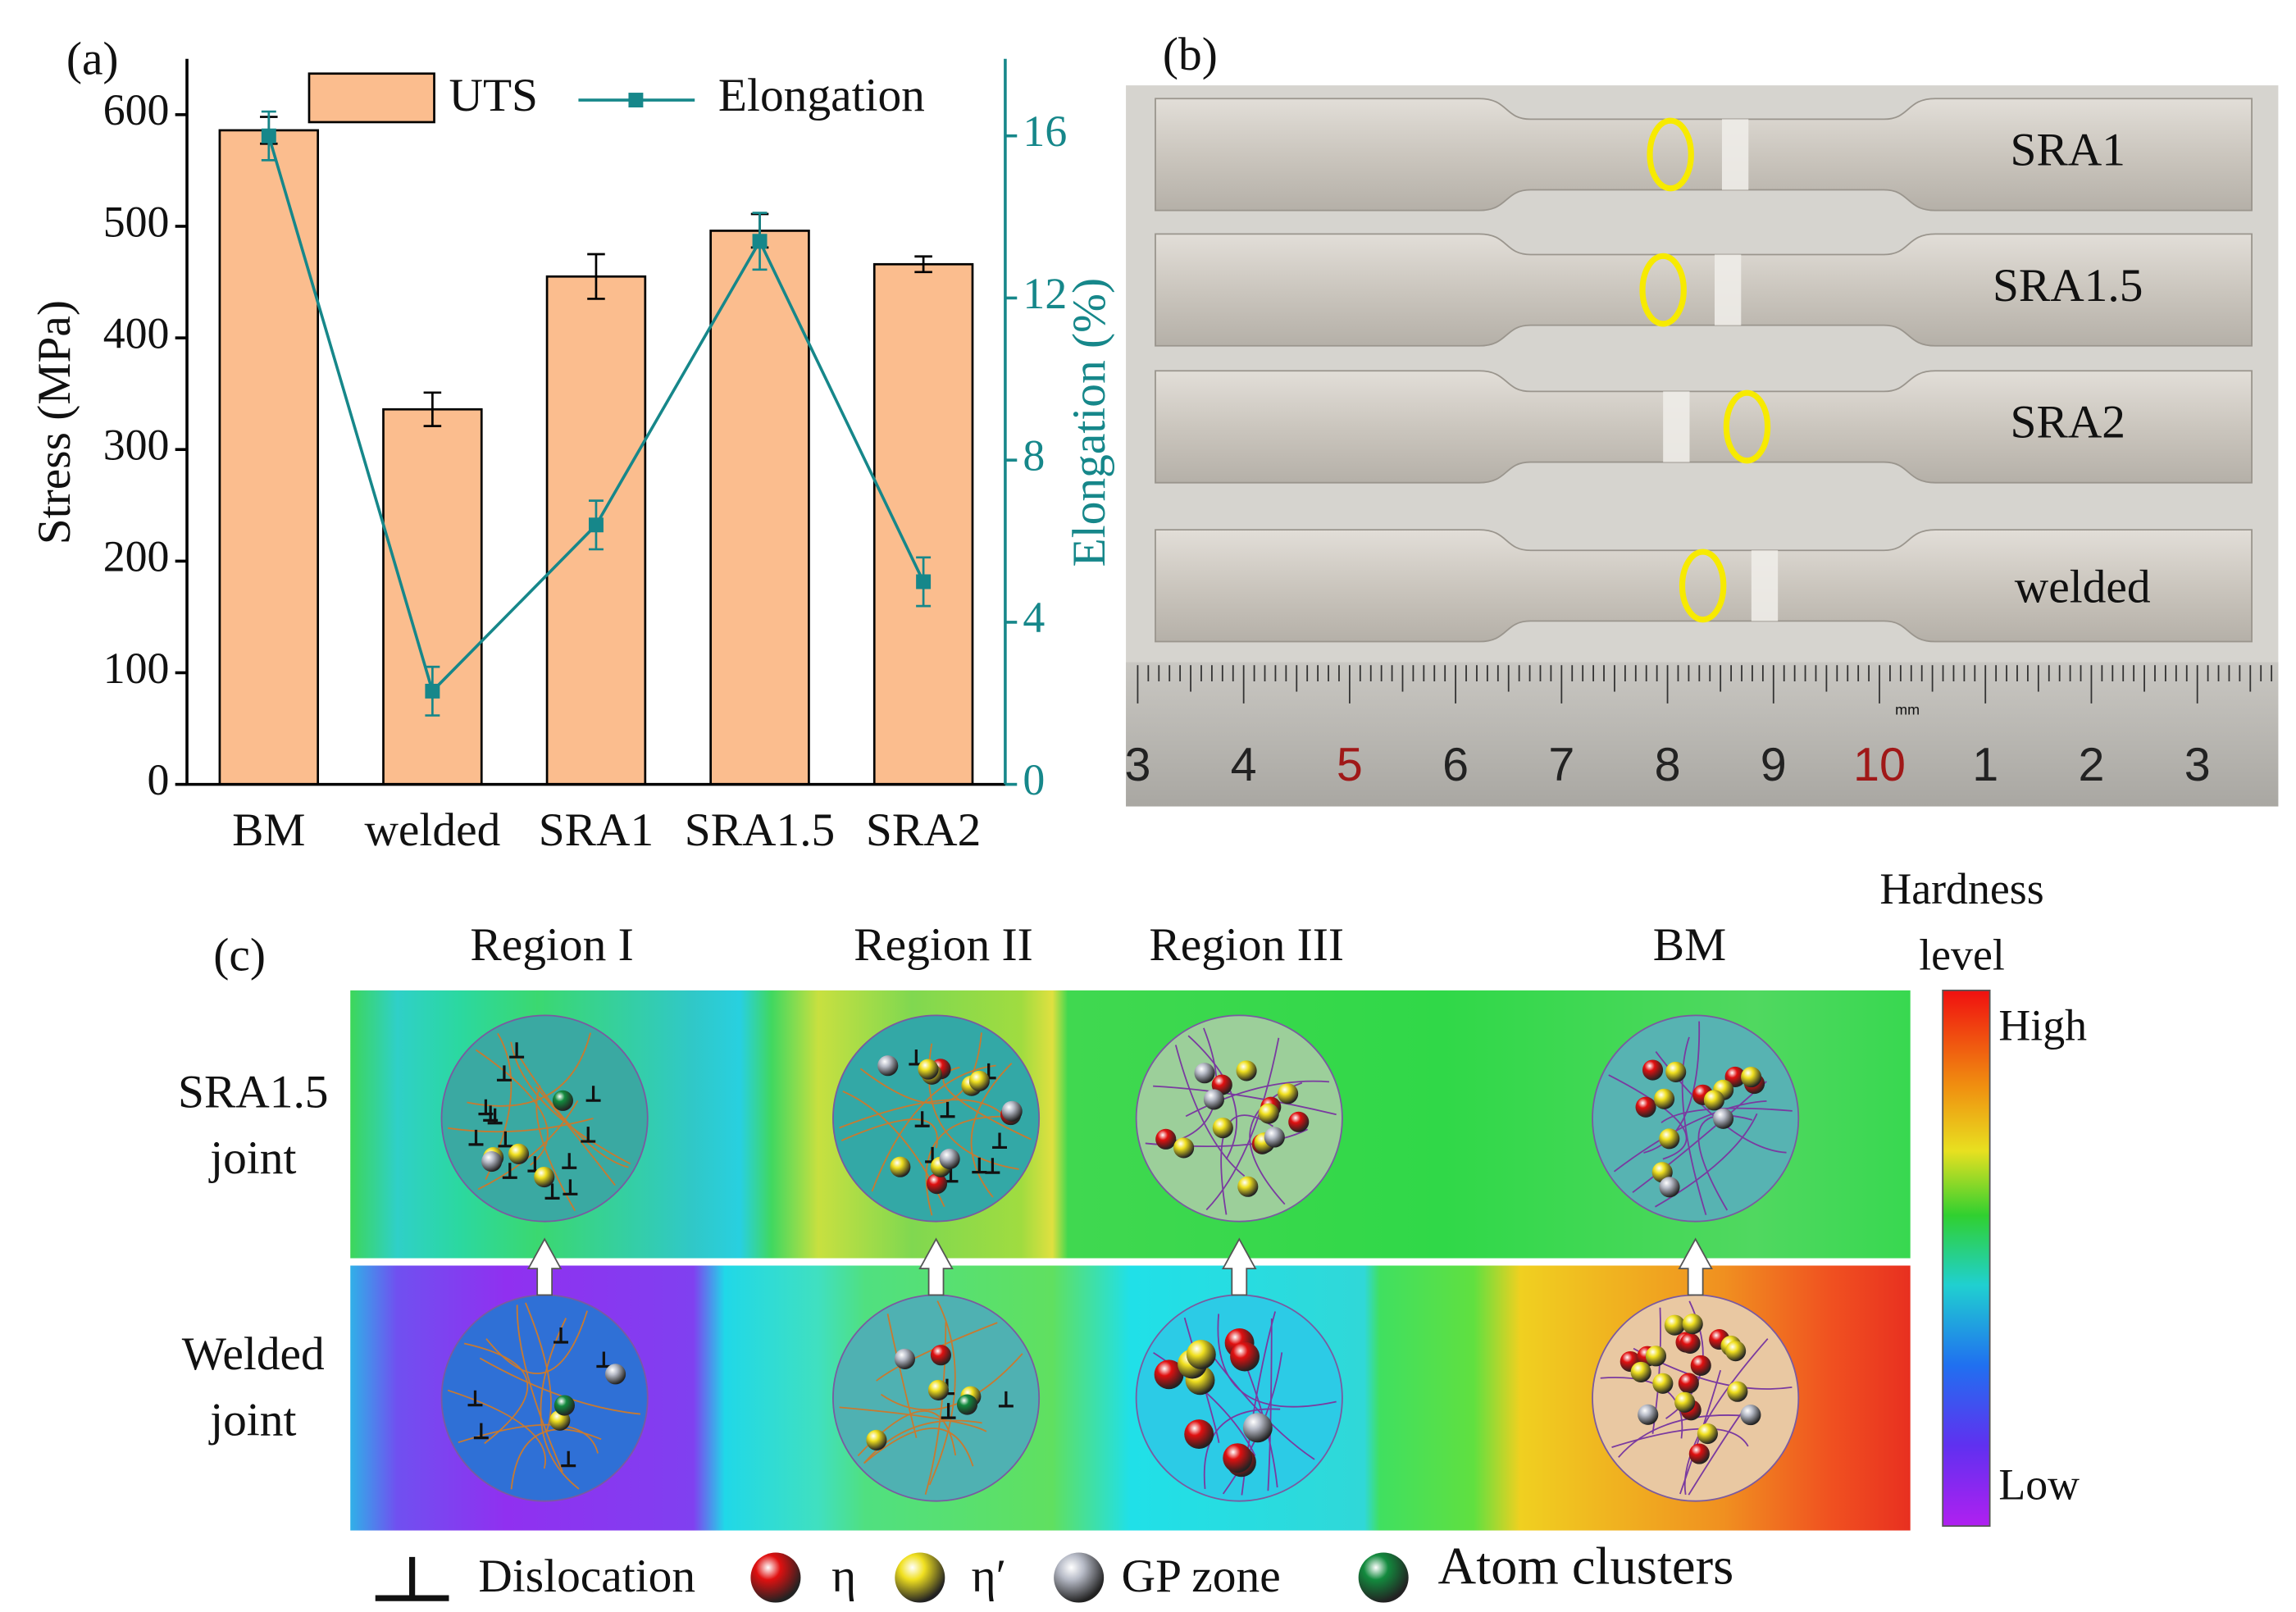  I want to click on specimen, so click(1704, 427).